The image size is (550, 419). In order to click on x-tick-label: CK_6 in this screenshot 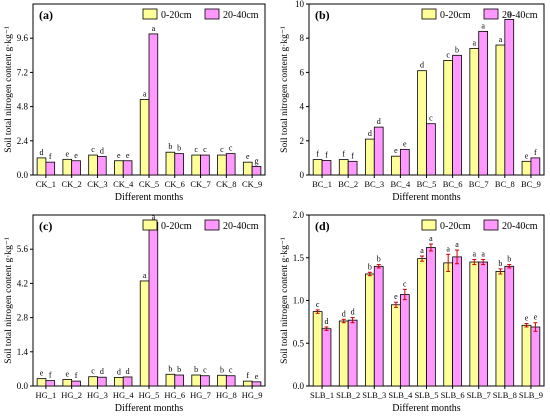, I will do `click(175, 184)`.